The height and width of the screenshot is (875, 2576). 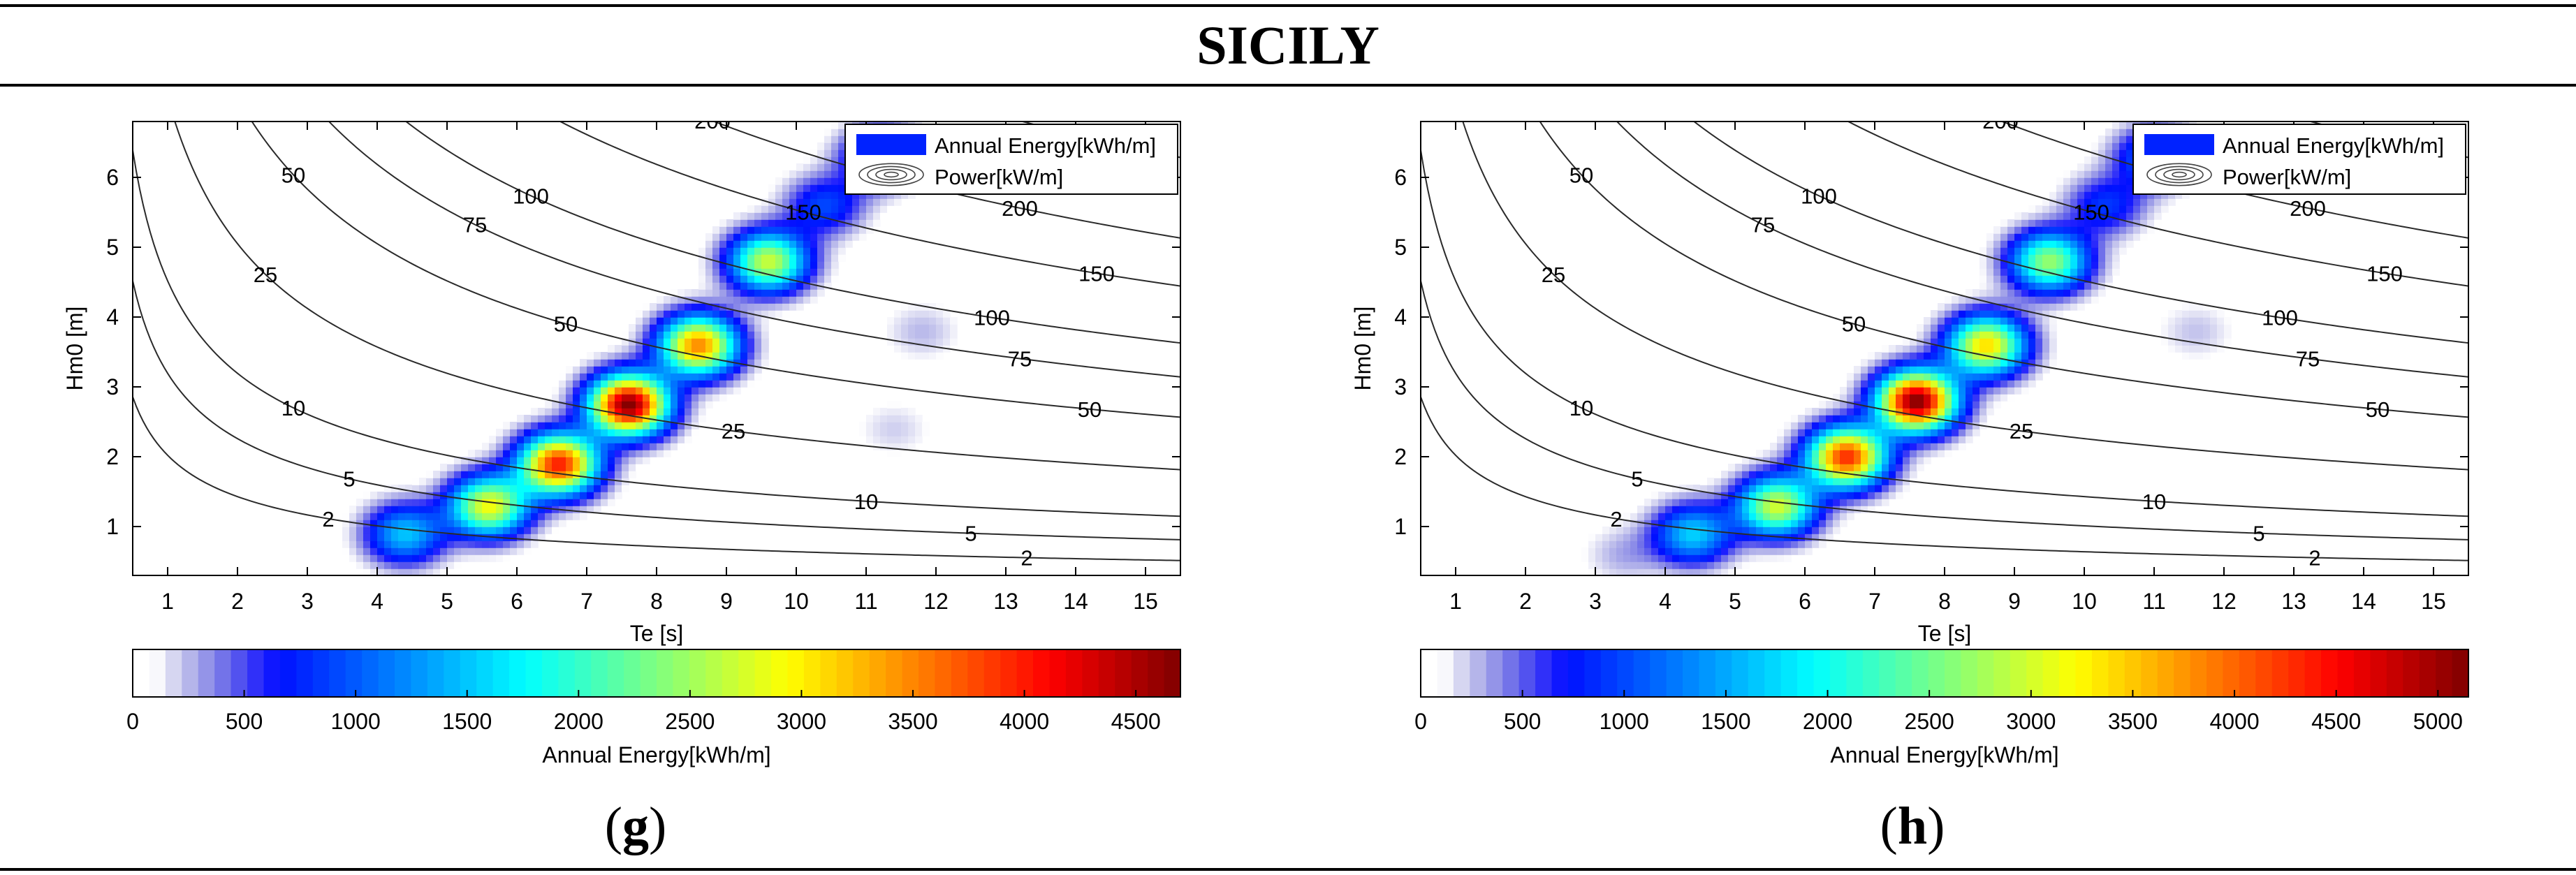 I want to click on legend-power-ellipse, so click(x=891, y=174).